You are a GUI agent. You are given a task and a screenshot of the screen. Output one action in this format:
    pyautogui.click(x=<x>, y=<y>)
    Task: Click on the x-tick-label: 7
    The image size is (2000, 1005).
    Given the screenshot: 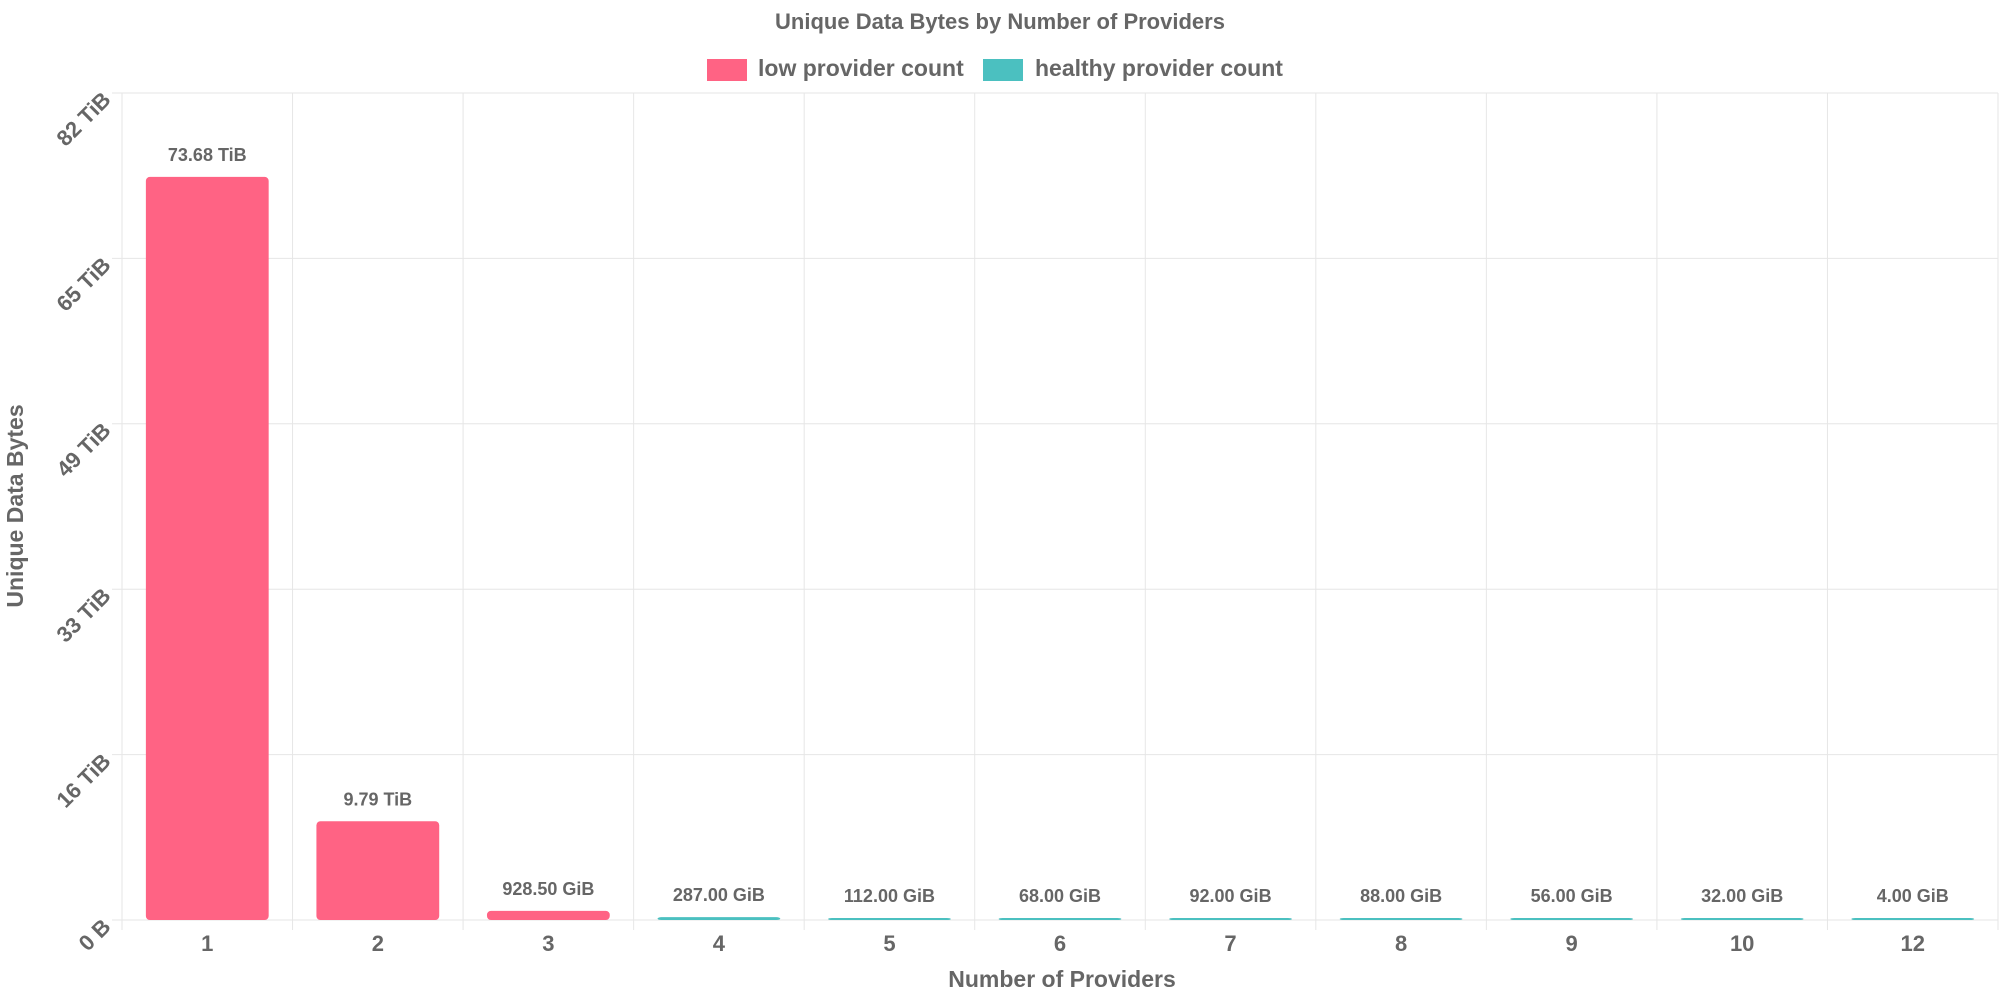 What is the action you would take?
    pyautogui.click(x=1230, y=943)
    